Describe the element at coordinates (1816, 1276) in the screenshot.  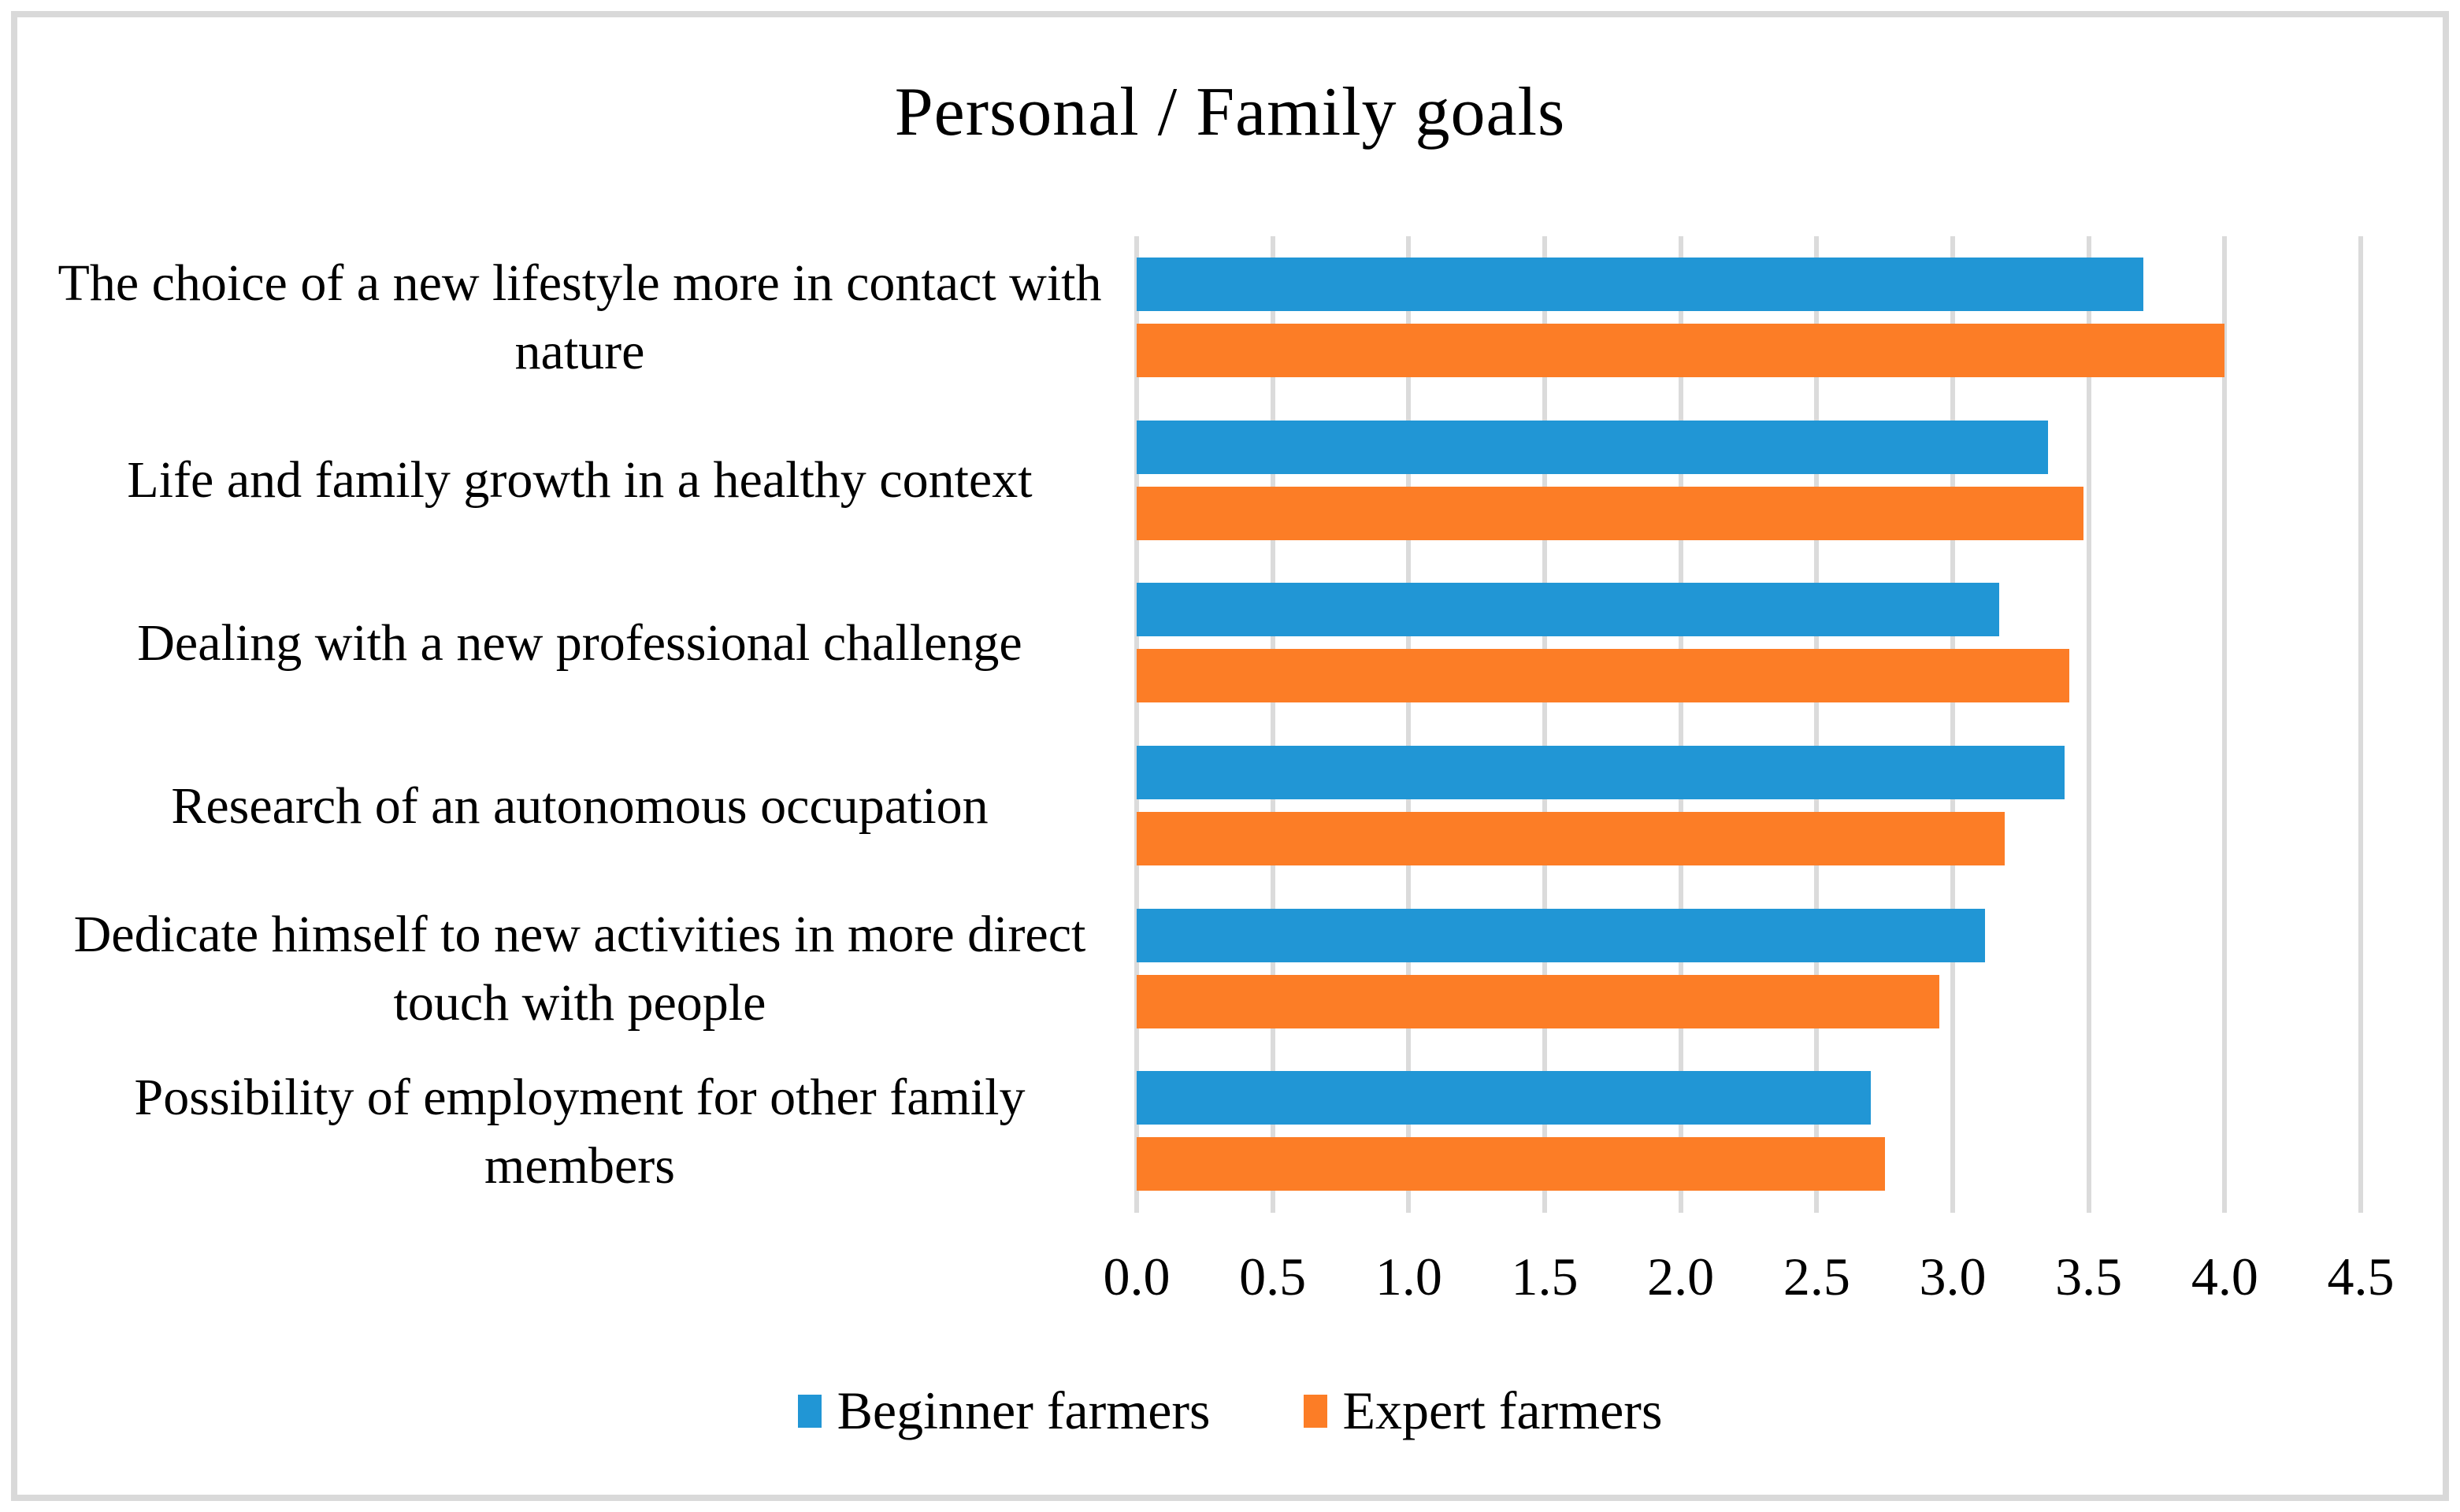
I see `x-tick-label: 2.5` at that location.